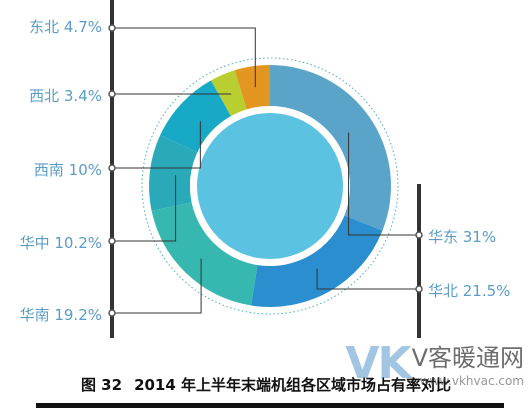 The height and width of the screenshot is (412, 532). Describe the element at coordinates (469, 291) in the screenshot. I see `slice-label-1: 华北 21.5%` at that location.